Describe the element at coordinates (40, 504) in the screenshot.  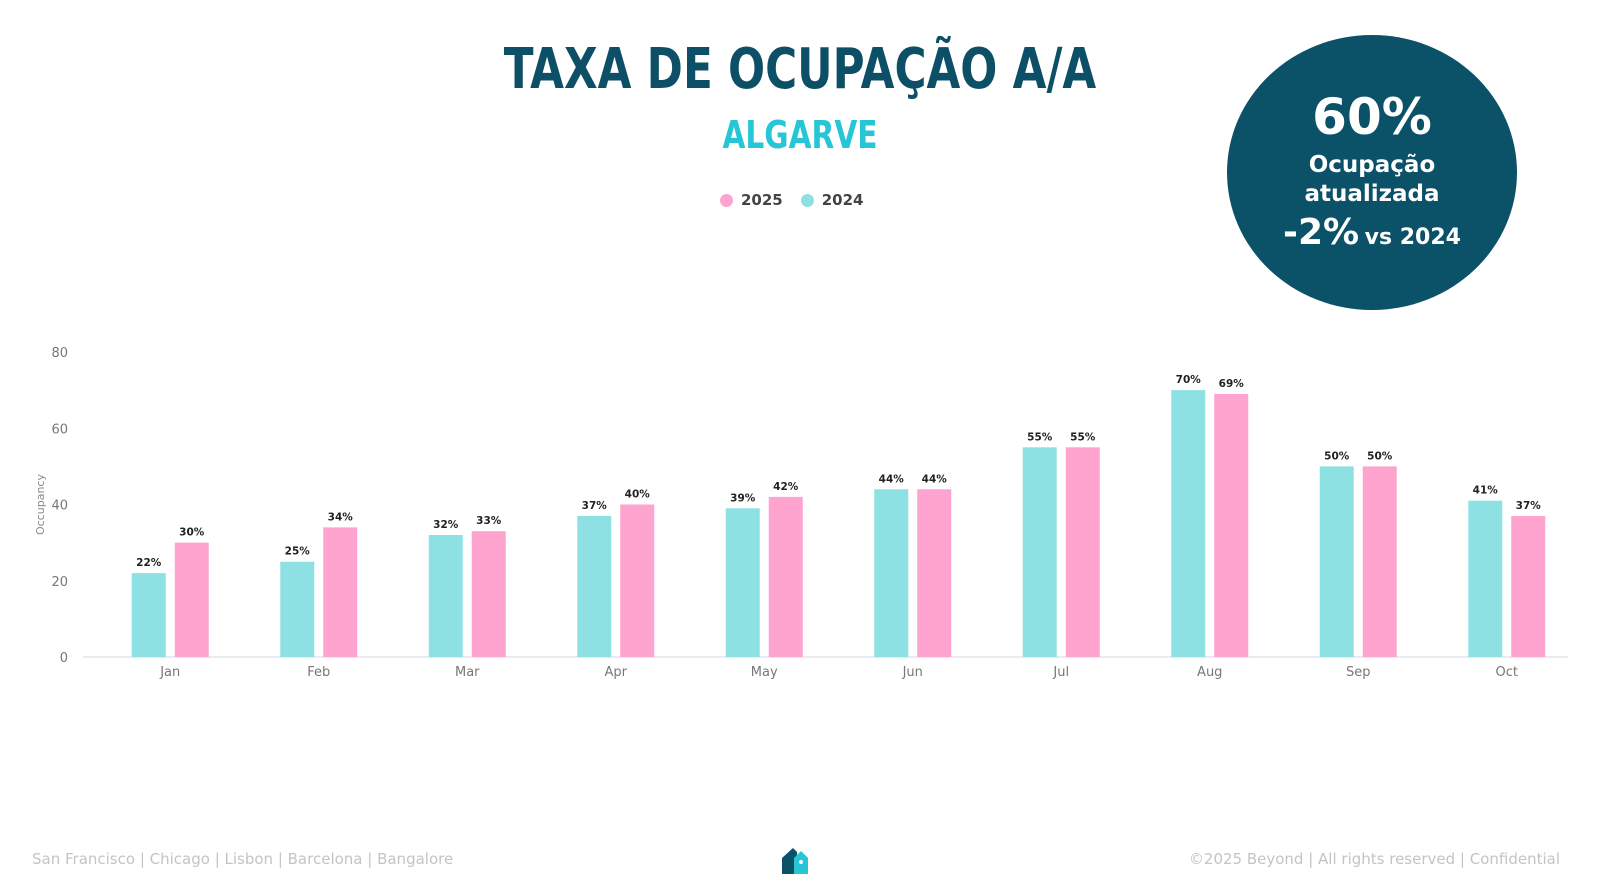
I see `y-axis-label: Occupancy` at that location.